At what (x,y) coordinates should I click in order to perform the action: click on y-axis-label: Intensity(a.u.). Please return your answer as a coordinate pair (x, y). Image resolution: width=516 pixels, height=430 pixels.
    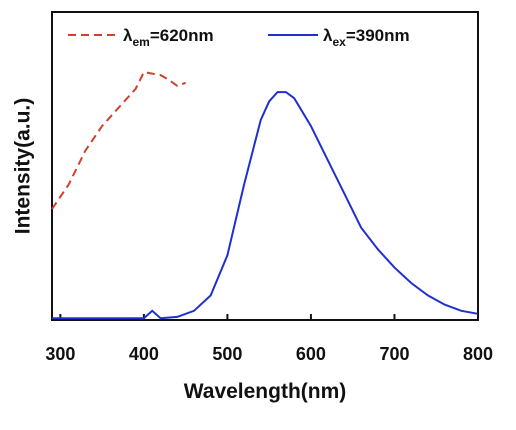
    Looking at the image, I should click on (23, 166).